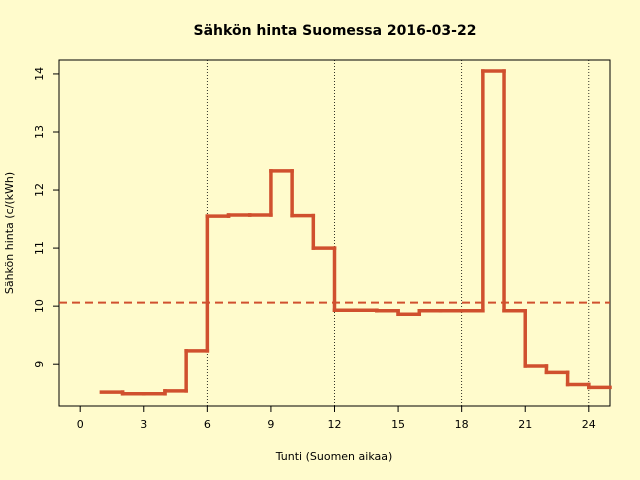 Image resolution: width=640 pixels, height=480 pixels. I want to click on y-tick-label: 13, so click(39, 132).